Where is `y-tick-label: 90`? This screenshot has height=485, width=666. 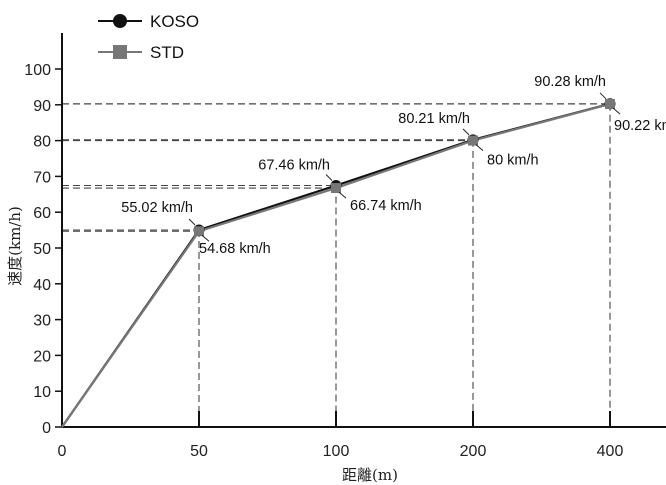 y-tick-label: 90 is located at coordinates (42, 106).